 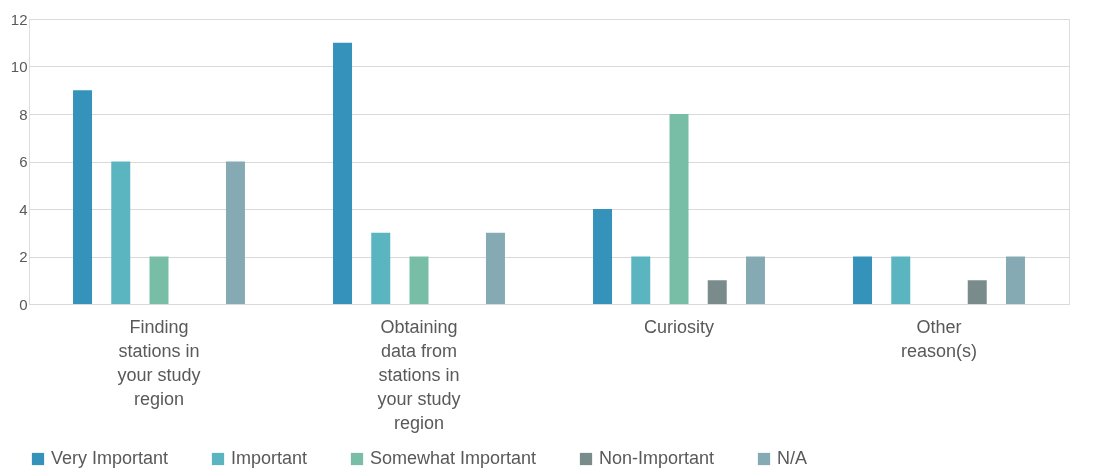 What do you see at coordinates (23, 256) in the screenshot?
I see `y-tick-label: 2` at bounding box center [23, 256].